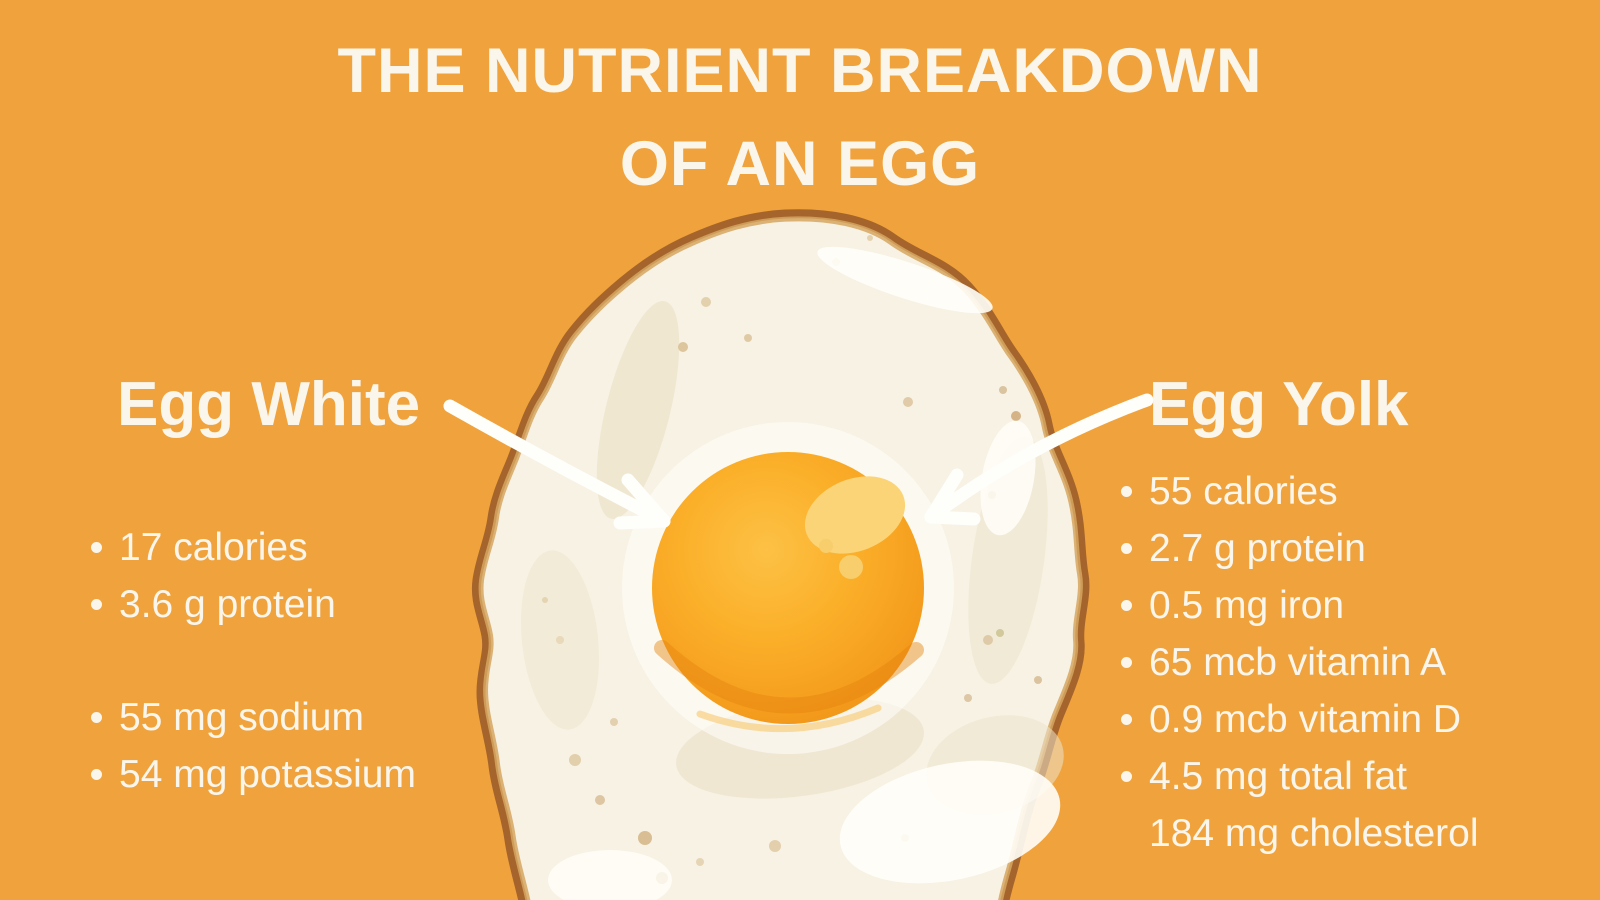 The image size is (1600, 900). I want to click on nutrient-item: 65 mcb vitamin A, so click(1300, 662).